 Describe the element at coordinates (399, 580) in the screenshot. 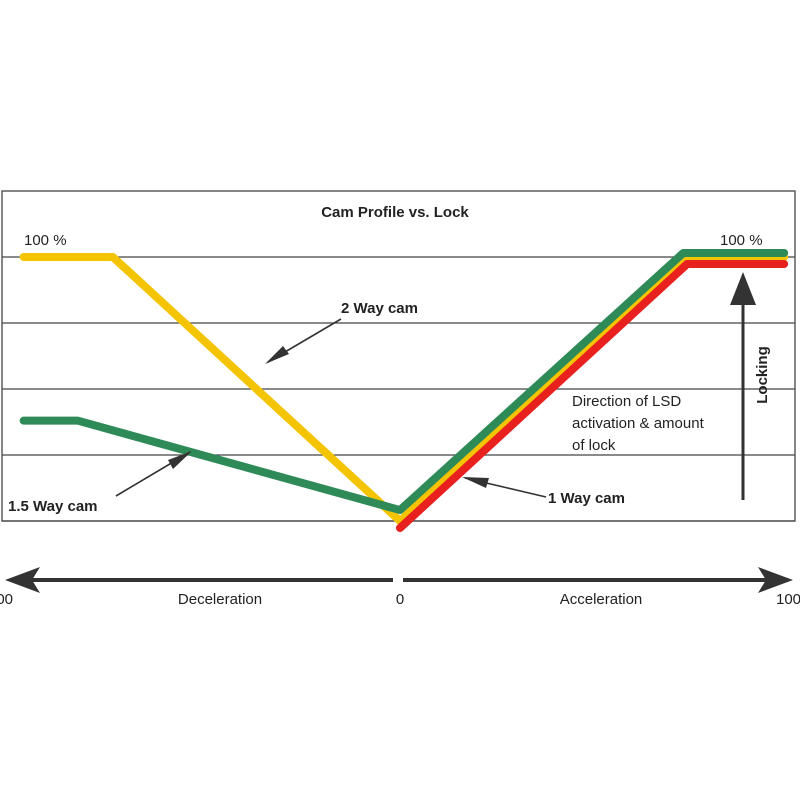

I see `x-axis` at that location.